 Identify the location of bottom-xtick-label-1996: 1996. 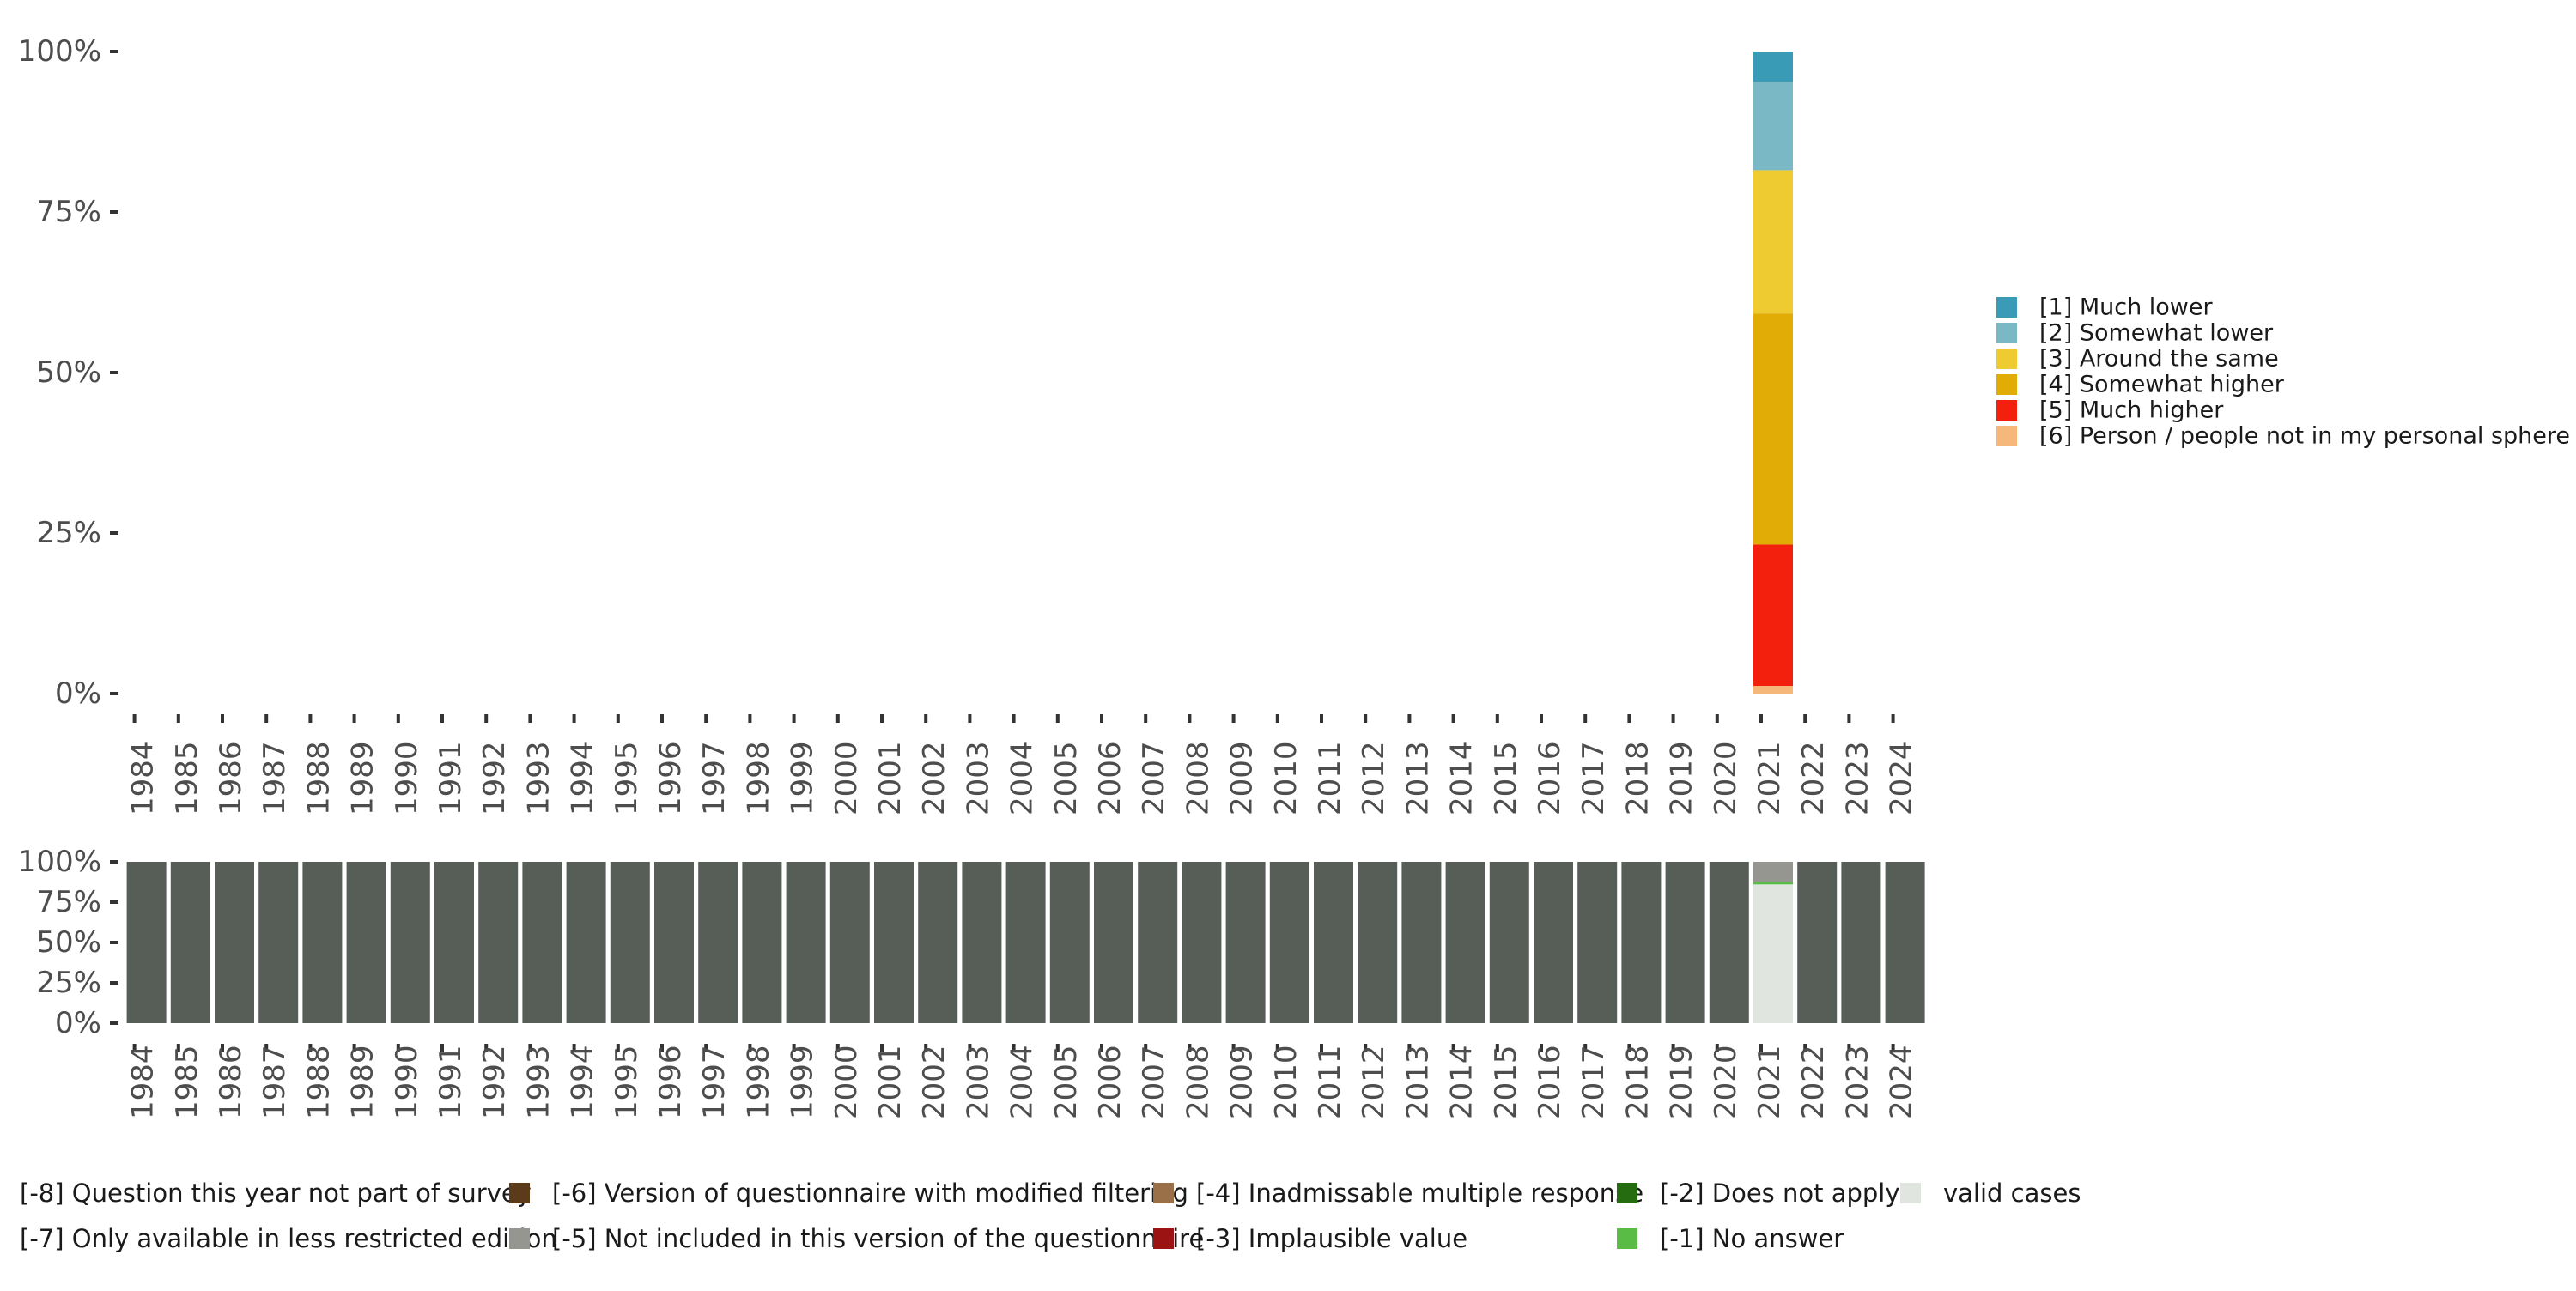
(671, 1082).